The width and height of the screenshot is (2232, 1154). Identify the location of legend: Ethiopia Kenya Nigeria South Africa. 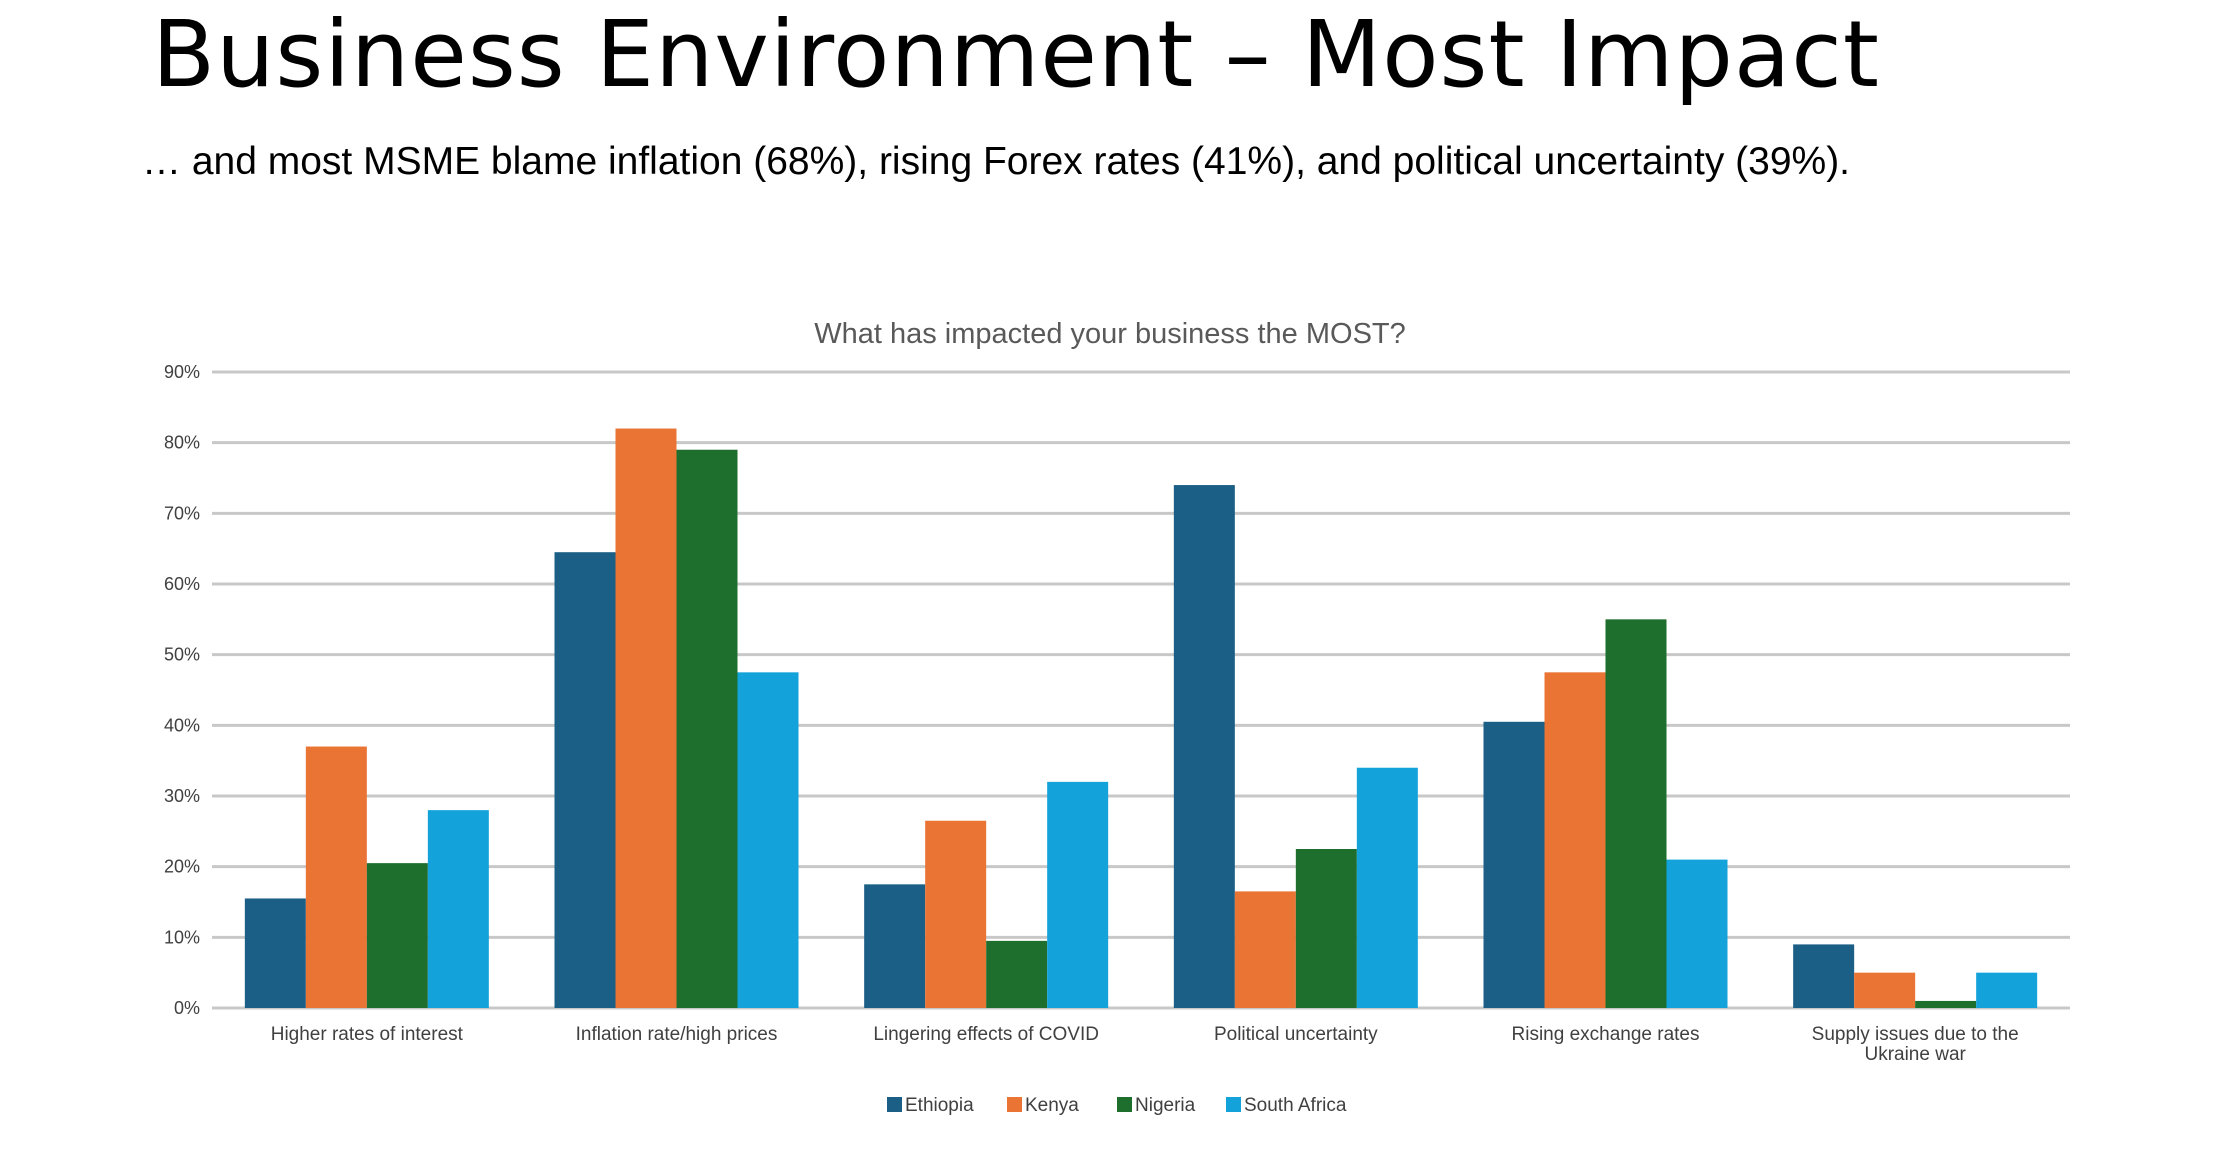
(1117, 1105).